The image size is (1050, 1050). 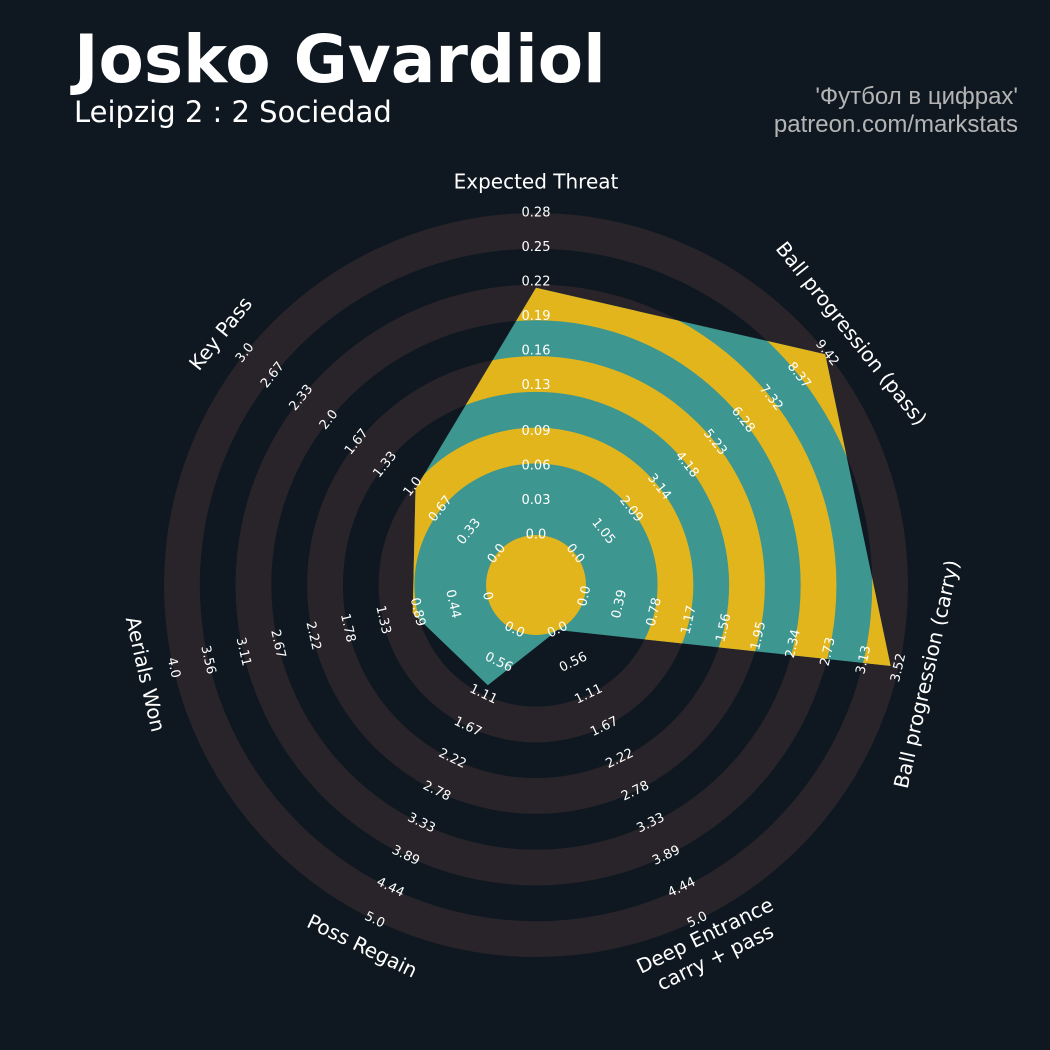 What do you see at coordinates (654, 612) in the screenshot?
I see `tick-label: 0.78` at bounding box center [654, 612].